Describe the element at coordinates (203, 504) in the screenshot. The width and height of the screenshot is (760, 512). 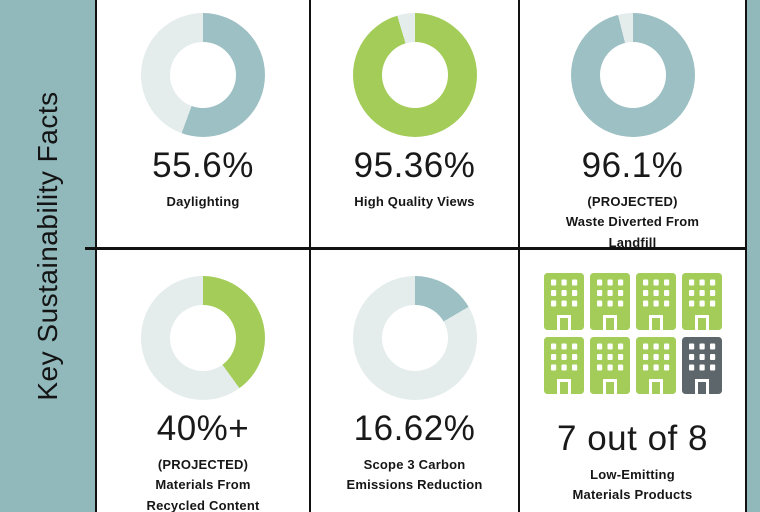
I see `stat-label: Recycled Content` at that location.